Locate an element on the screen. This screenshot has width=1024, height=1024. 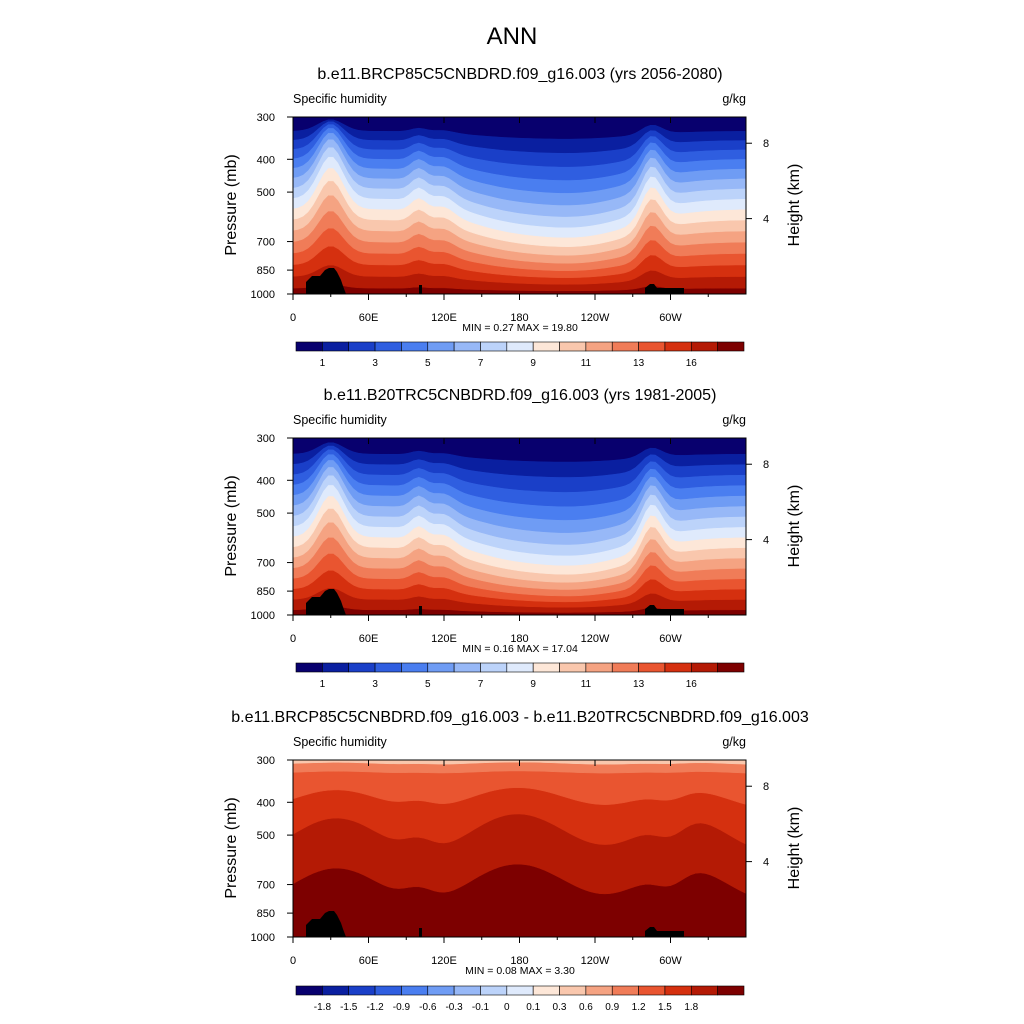
colorbar-label: 0.3 is located at coordinates (560, 1007).